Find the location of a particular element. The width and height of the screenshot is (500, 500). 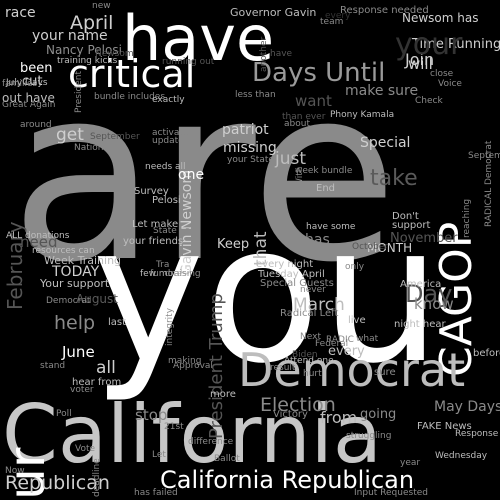

word-65: last is located at coordinates (117, 322).